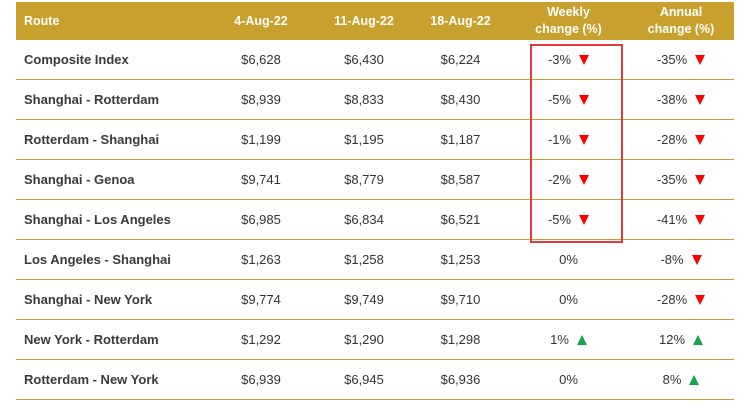 The image size is (750, 405). I want to click on header-annual-line2: change (%), so click(681, 29).